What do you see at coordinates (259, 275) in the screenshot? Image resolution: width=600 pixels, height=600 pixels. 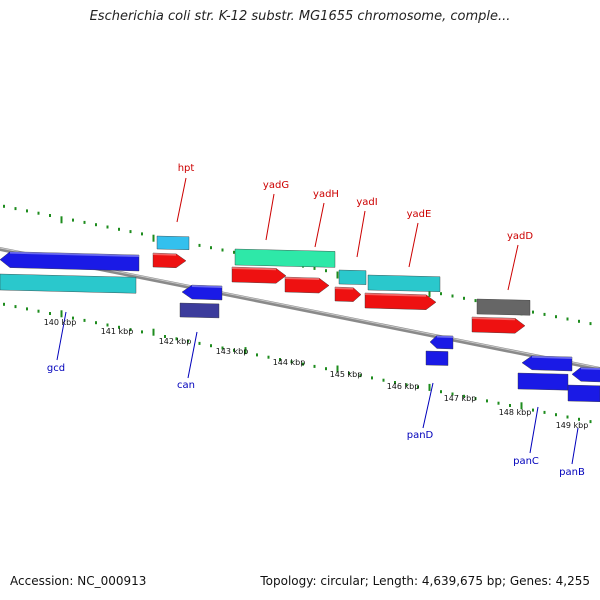 I see `gene-bar-yadG-cds` at bounding box center [259, 275].